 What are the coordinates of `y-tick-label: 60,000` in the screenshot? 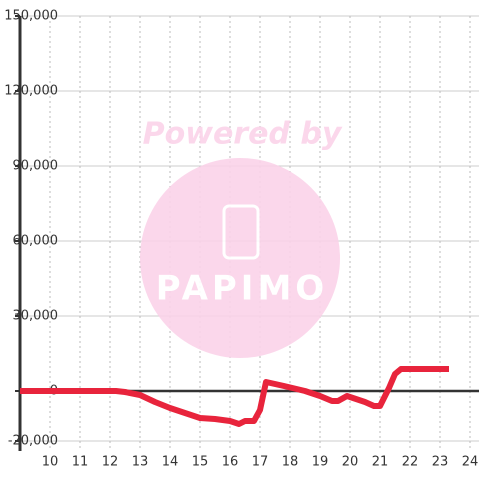 It's located at (36, 241).